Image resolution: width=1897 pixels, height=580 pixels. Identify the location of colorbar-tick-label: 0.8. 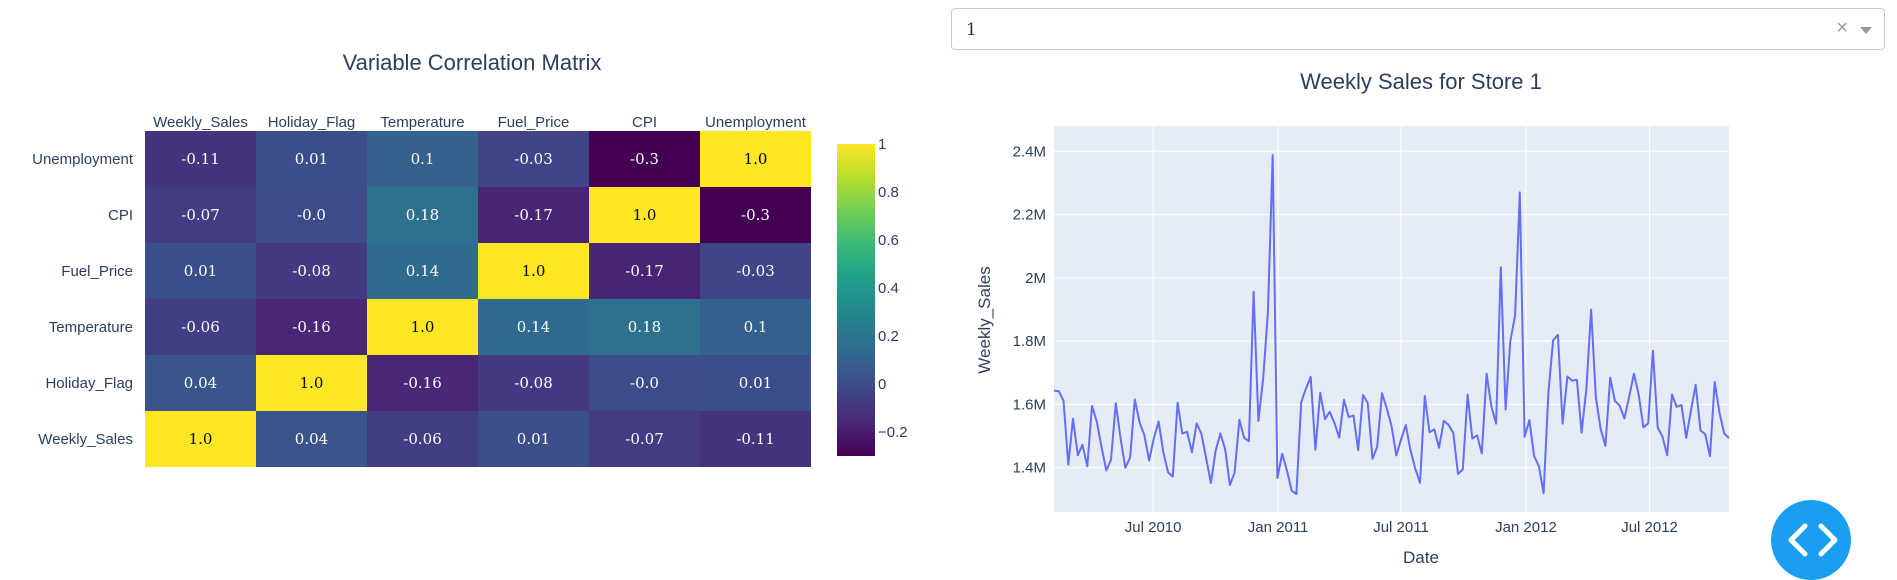
(888, 192).